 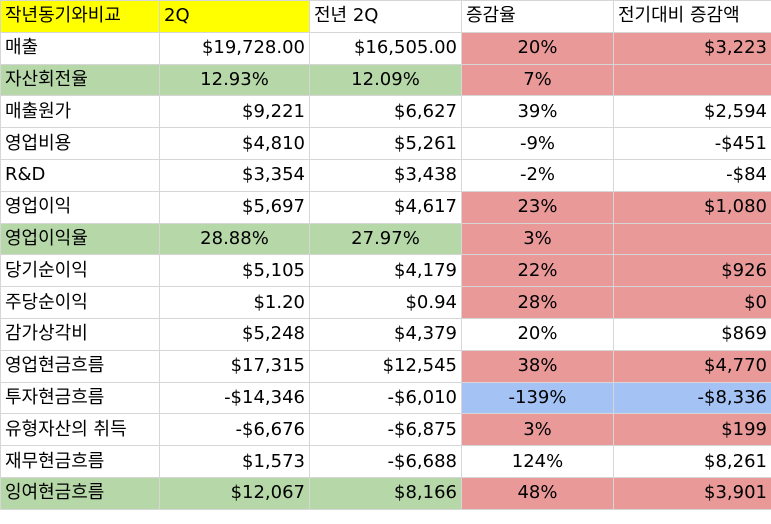 What do you see at coordinates (692, 334) in the screenshot?
I see `change-amount-cell: $869` at bounding box center [692, 334].